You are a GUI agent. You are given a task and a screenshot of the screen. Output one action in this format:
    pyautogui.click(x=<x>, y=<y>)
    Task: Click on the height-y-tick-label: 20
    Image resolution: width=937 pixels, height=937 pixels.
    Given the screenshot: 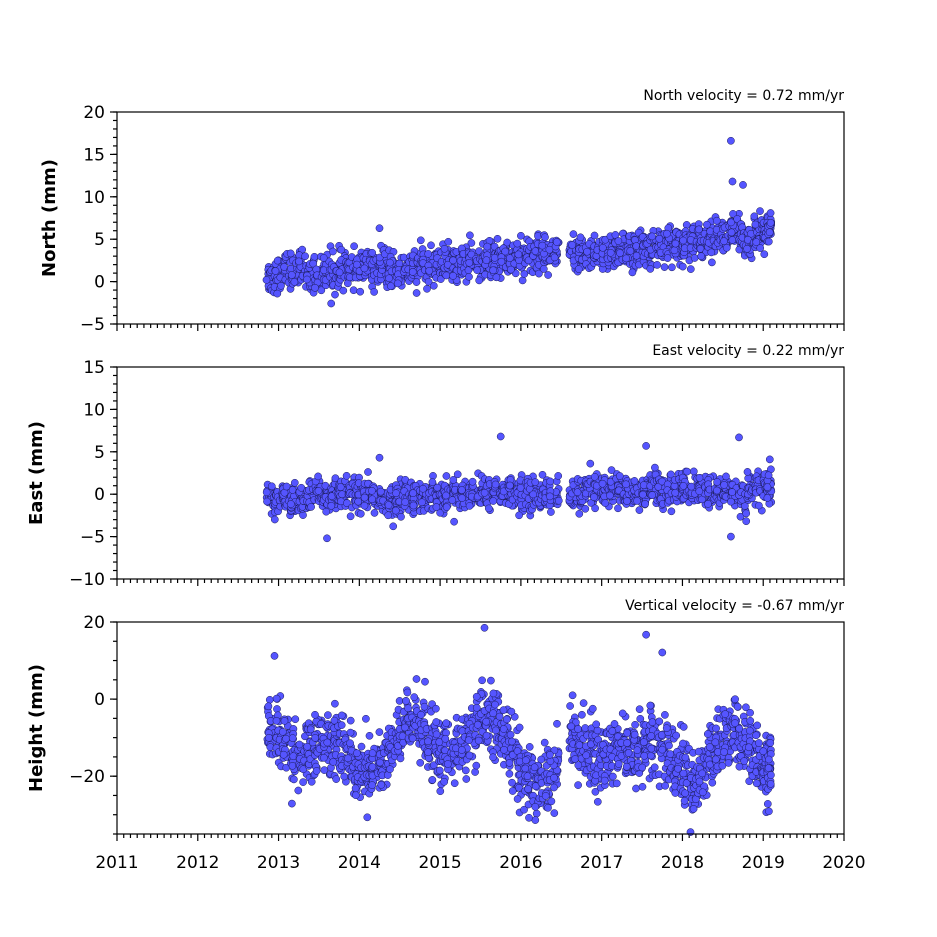 What is the action you would take?
    pyautogui.click(x=94, y=623)
    